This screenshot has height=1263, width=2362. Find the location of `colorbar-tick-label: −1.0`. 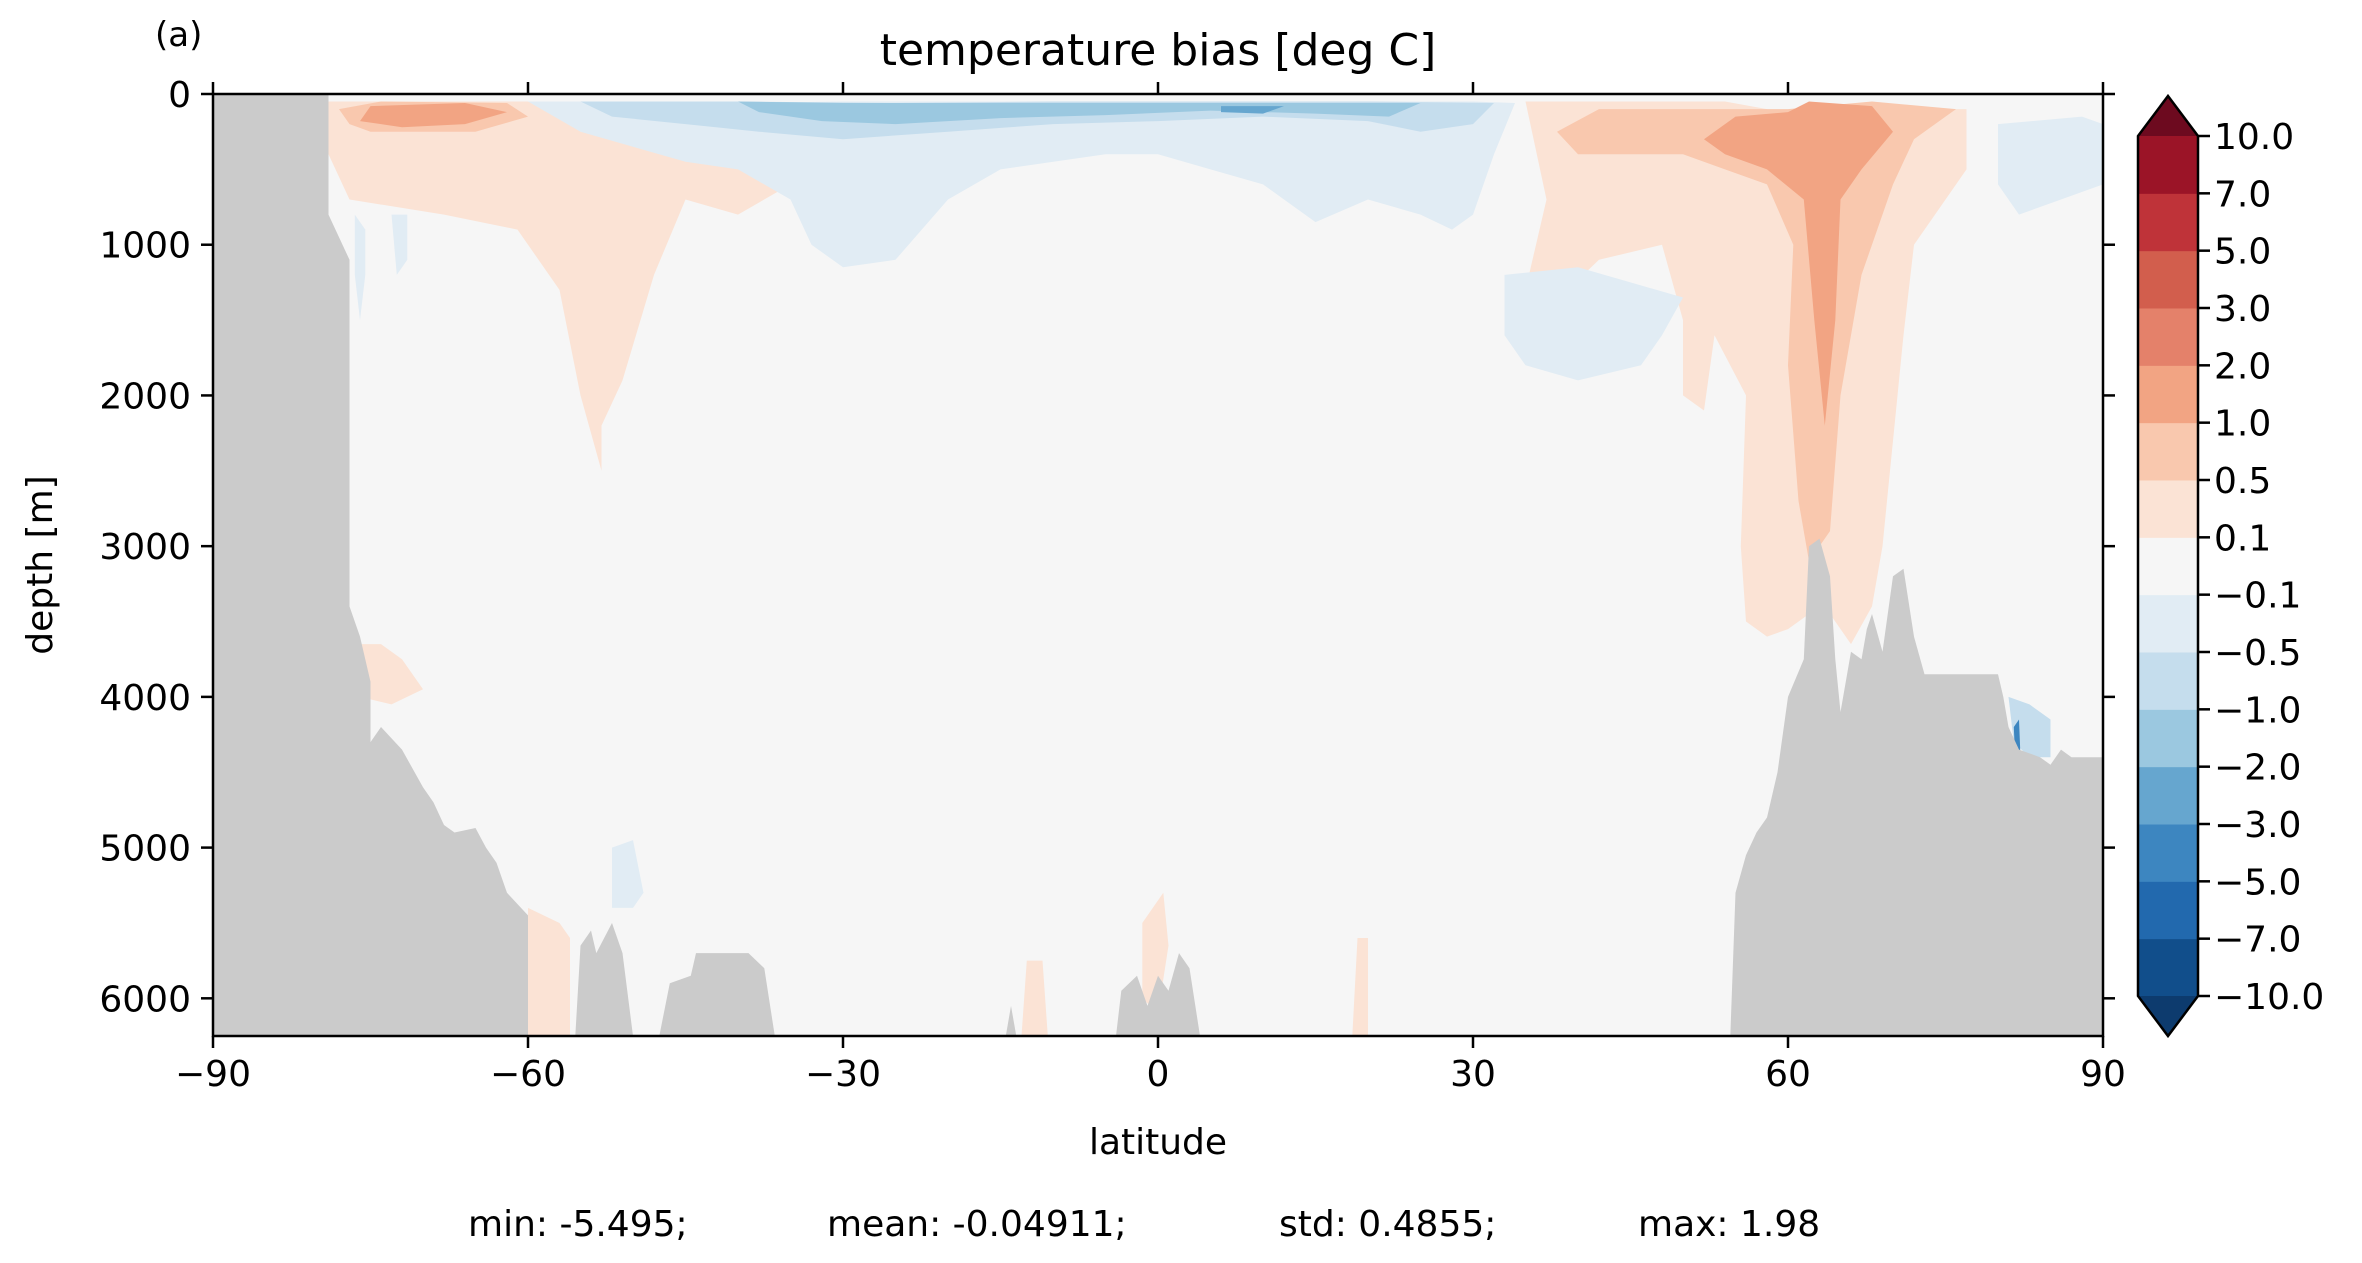

colorbar-tick-label: −1.0 is located at coordinates (2257, 710).